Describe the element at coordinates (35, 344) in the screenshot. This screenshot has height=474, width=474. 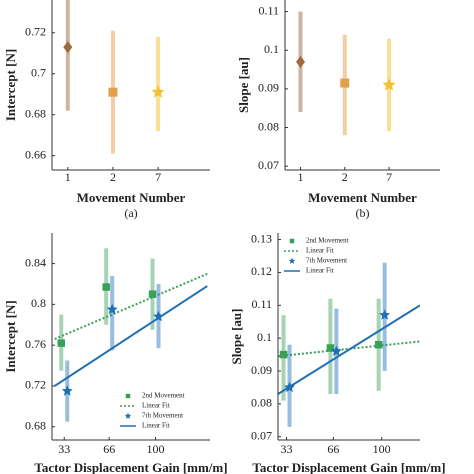
I see `y-tick-label: 0.76` at that location.